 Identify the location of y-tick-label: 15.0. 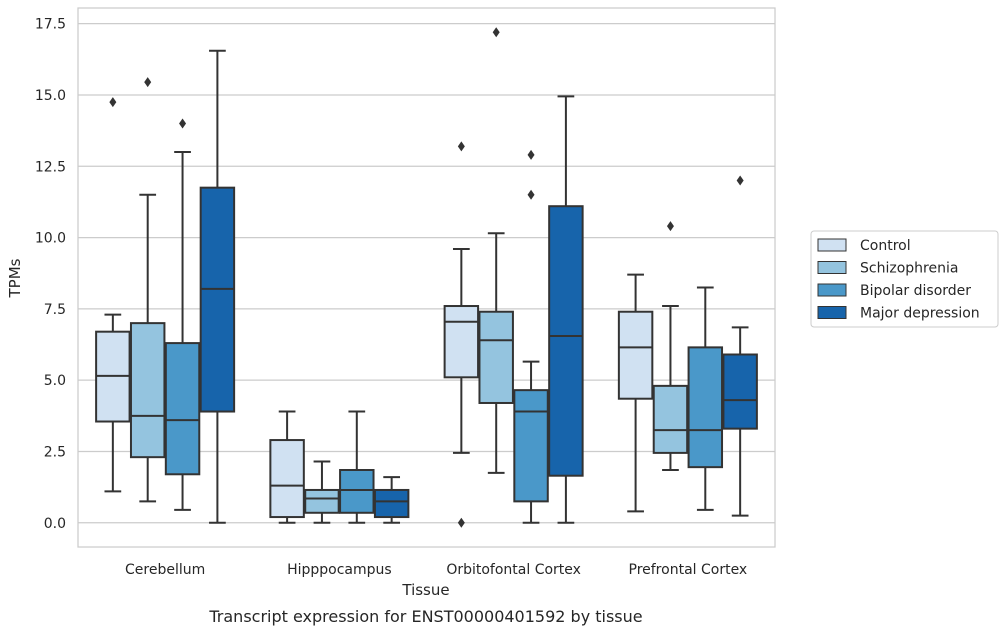
(50, 96).